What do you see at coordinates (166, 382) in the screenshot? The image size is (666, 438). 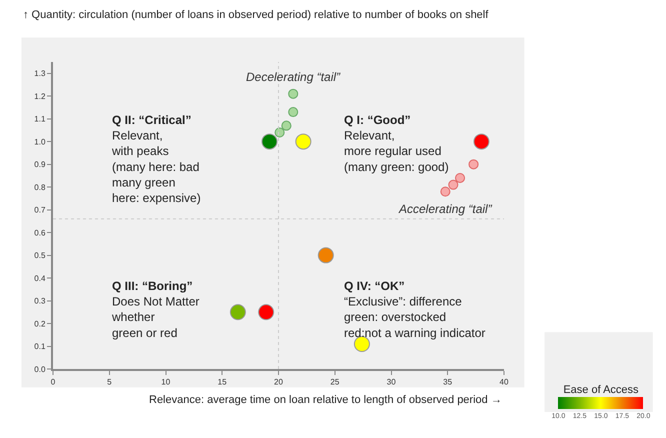 I see `x-tick-label: 10` at bounding box center [166, 382].